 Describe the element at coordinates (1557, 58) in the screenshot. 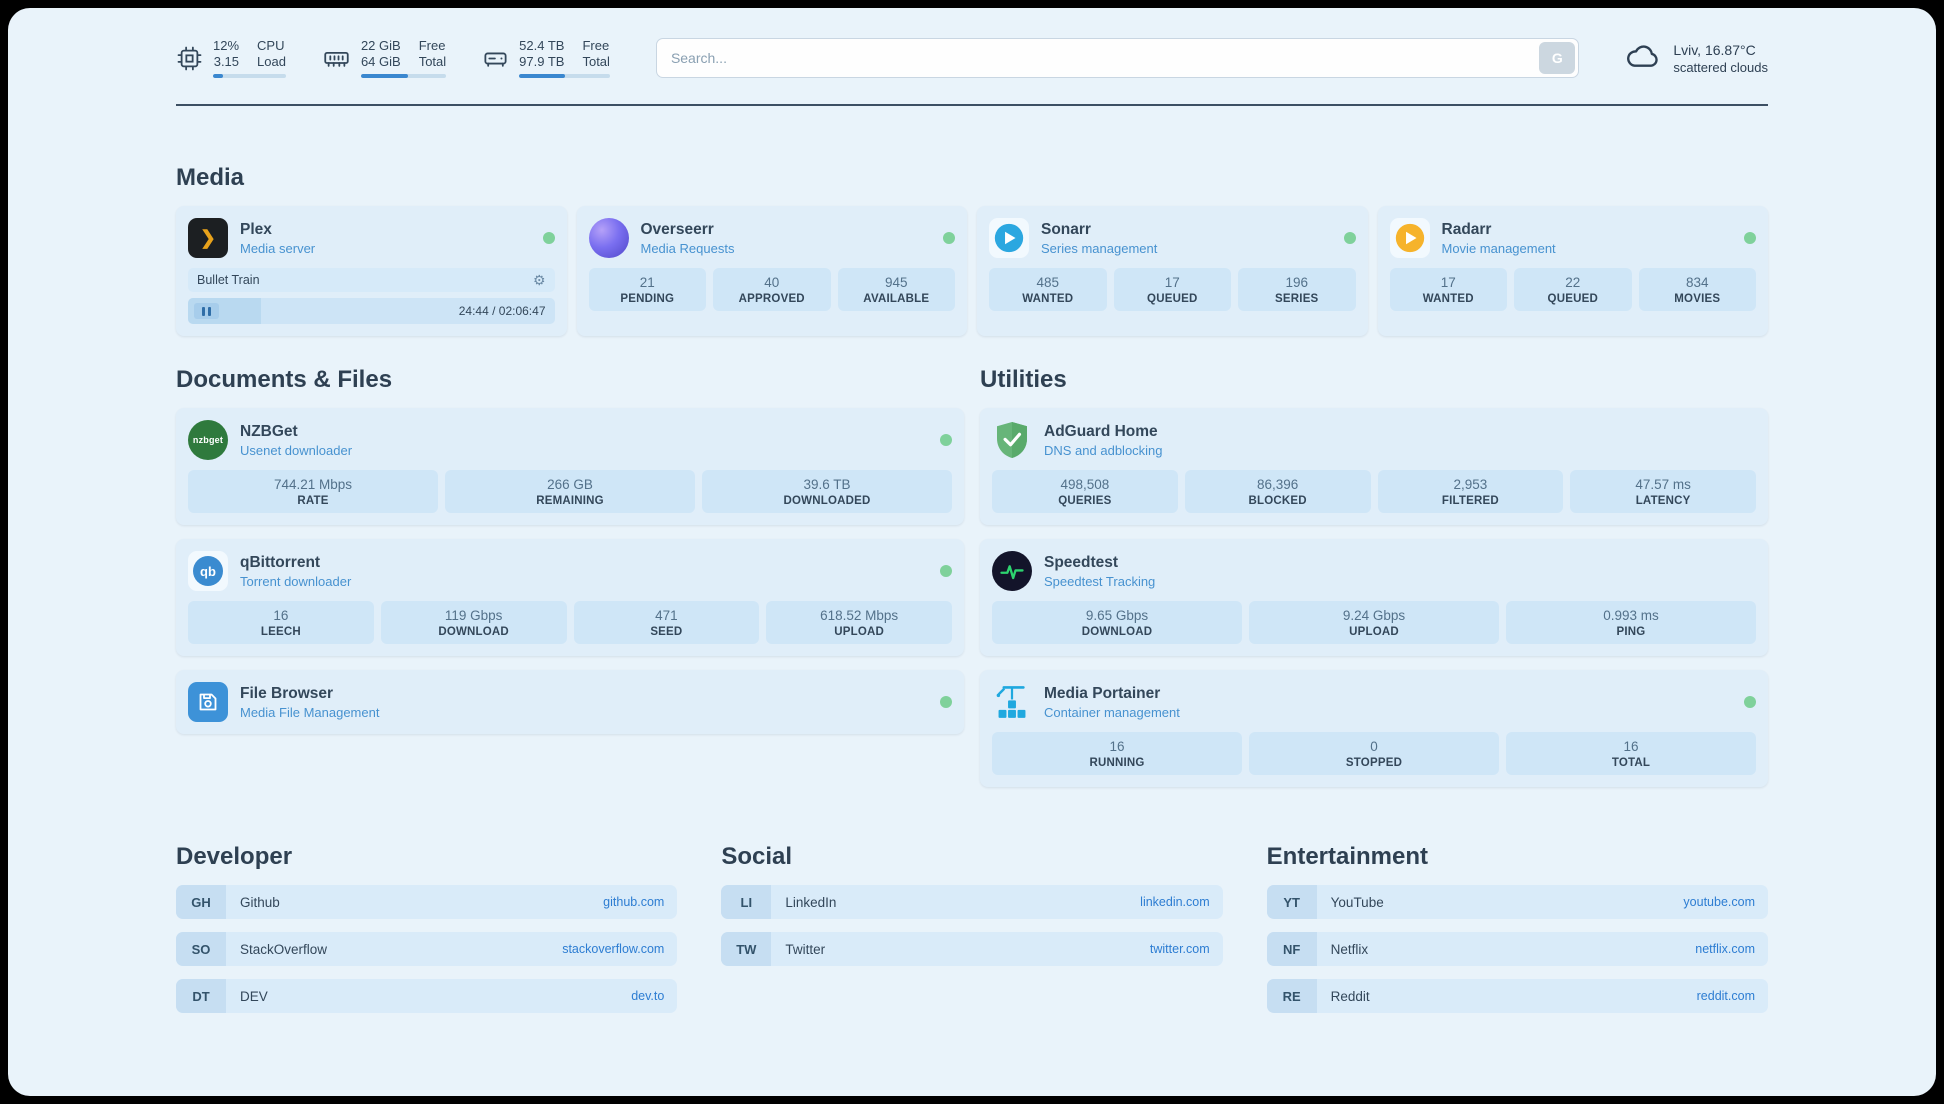

I see `search-provider-button: G` at that location.